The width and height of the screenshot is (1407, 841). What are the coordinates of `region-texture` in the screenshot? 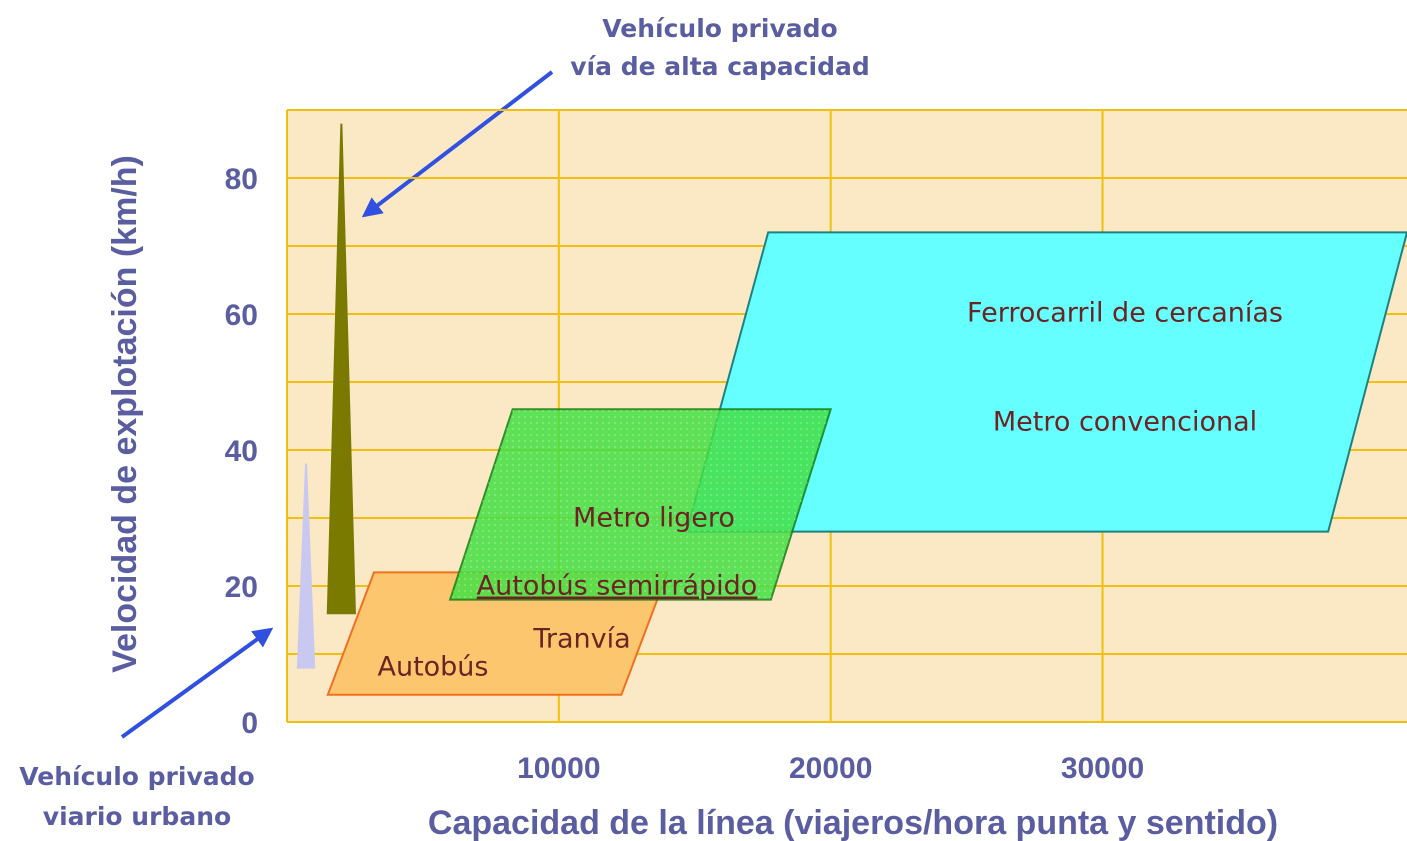 It's located at (640, 504).